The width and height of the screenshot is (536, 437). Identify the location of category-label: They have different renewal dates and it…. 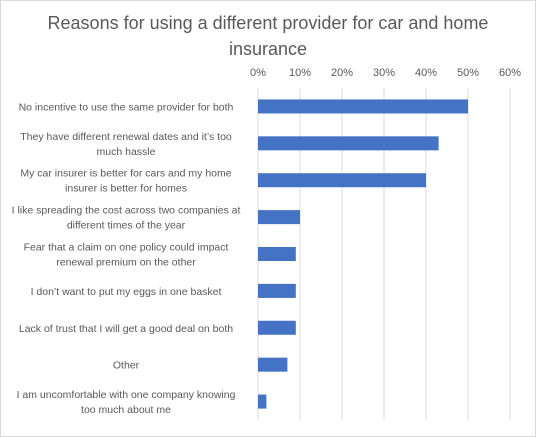
(126, 137).